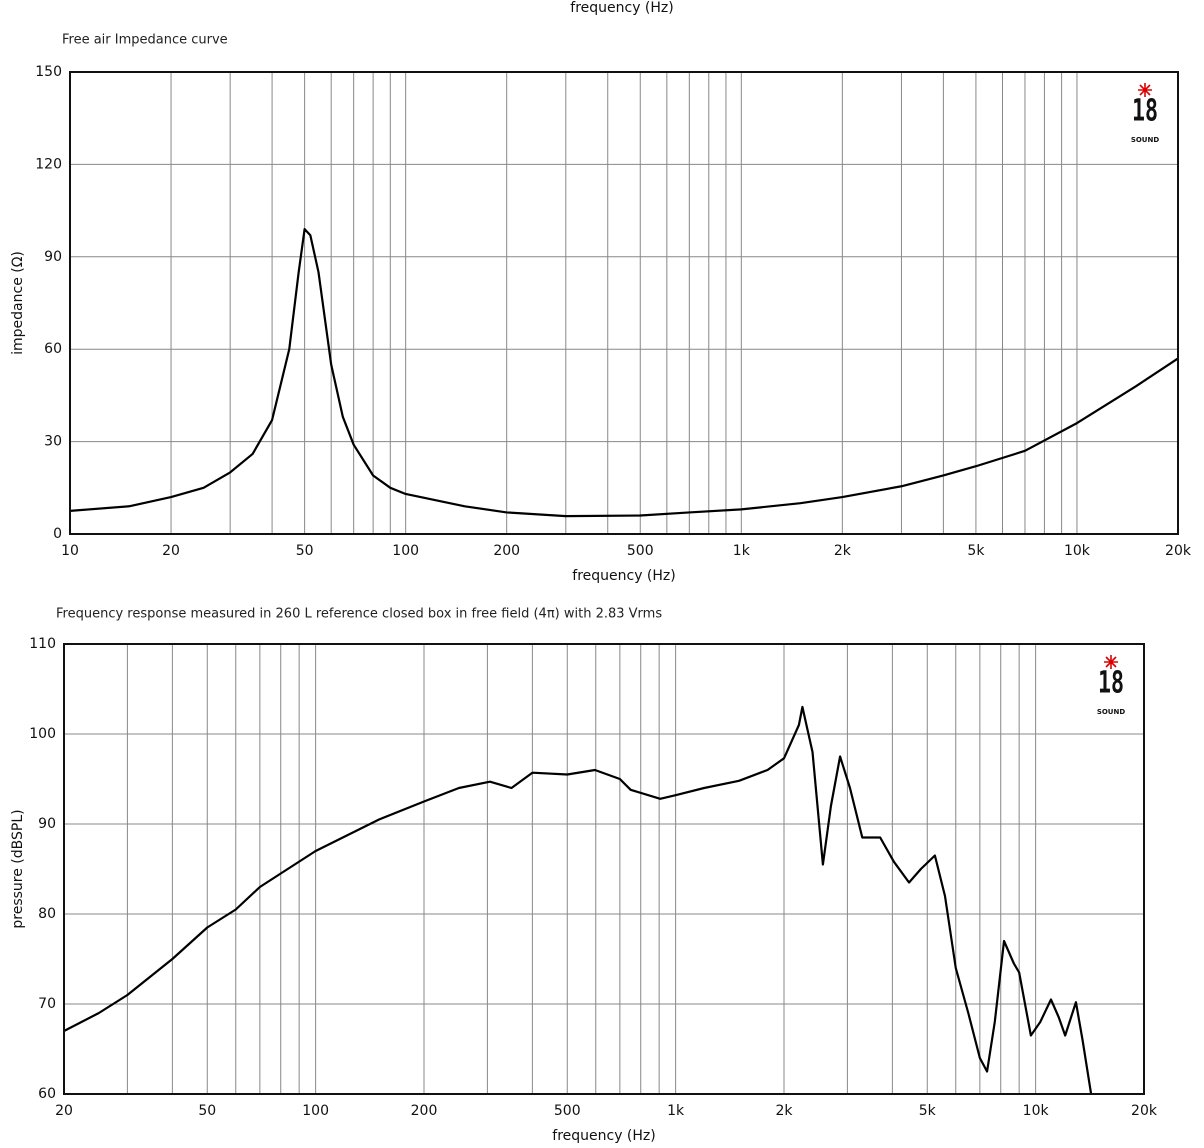 Image resolution: width=1204 pixels, height=1148 pixels. What do you see at coordinates (47, 914) in the screenshot?
I see `y-tick-label: 80` at bounding box center [47, 914].